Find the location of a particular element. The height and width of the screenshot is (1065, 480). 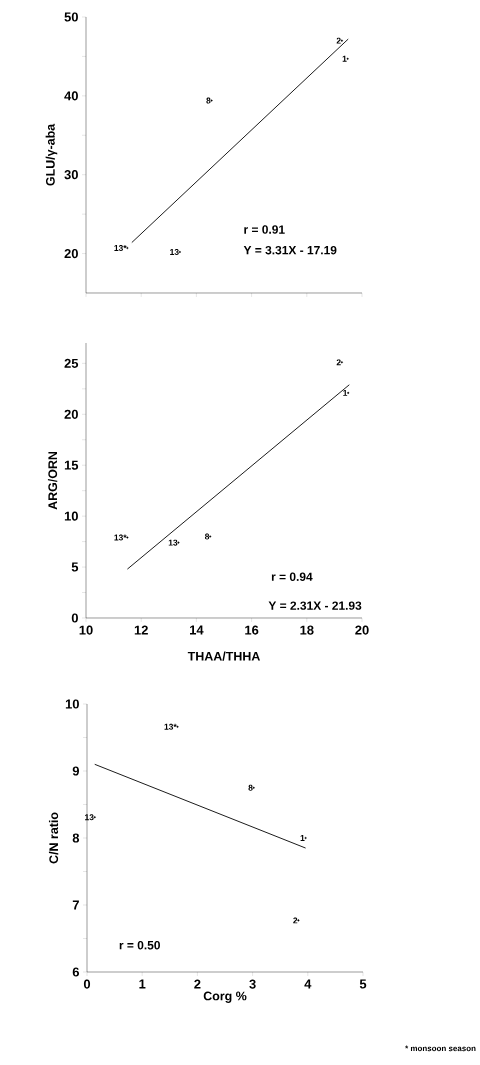

x-tick-label: 4 is located at coordinates (308, 984).